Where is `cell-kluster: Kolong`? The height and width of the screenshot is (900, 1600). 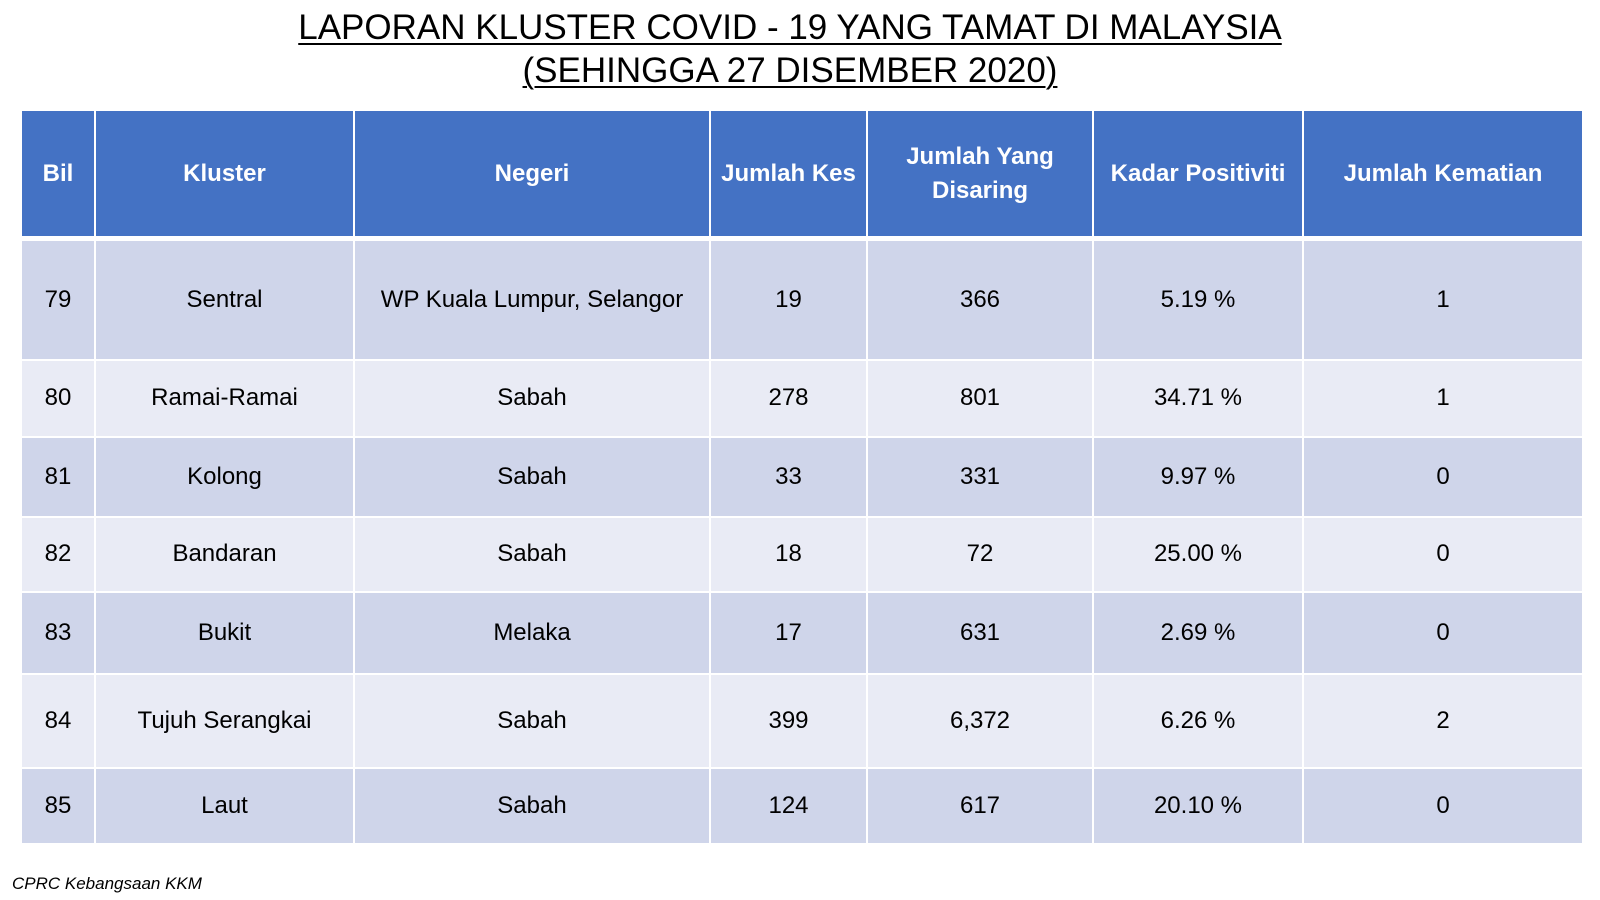
cell-kluster: Kolong is located at coordinates (224, 476).